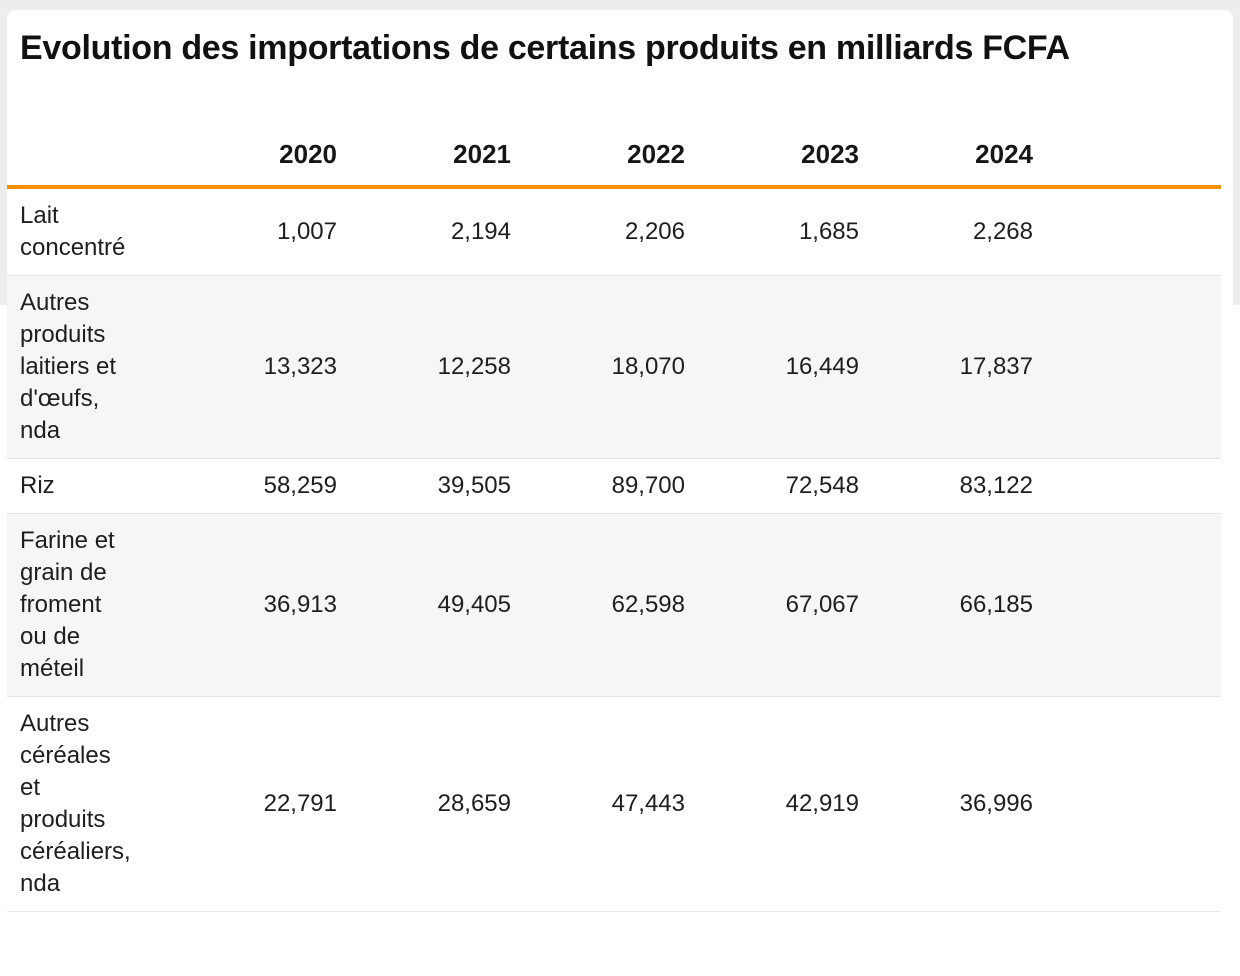  What do you see at coordinates (300, 485) in the screenshot?
I see `value-cell: 58,259` at bounding box center [300, 485].